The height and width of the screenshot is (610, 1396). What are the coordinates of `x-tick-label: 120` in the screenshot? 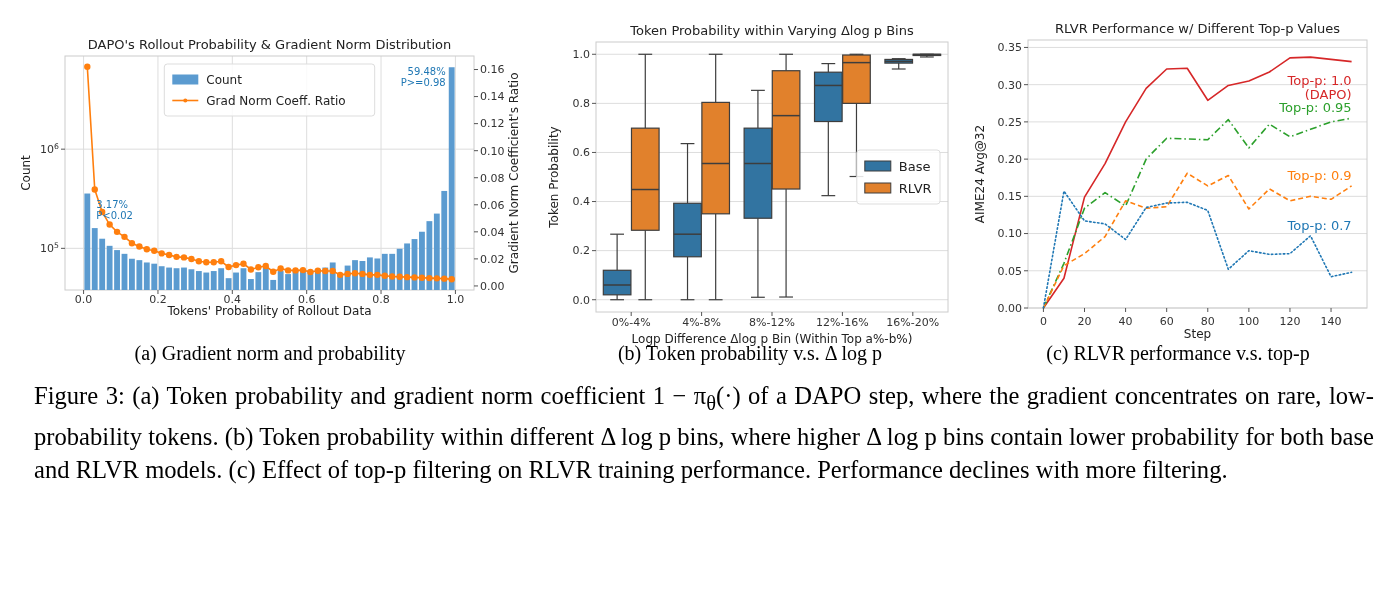 It's located at (1290, 321).